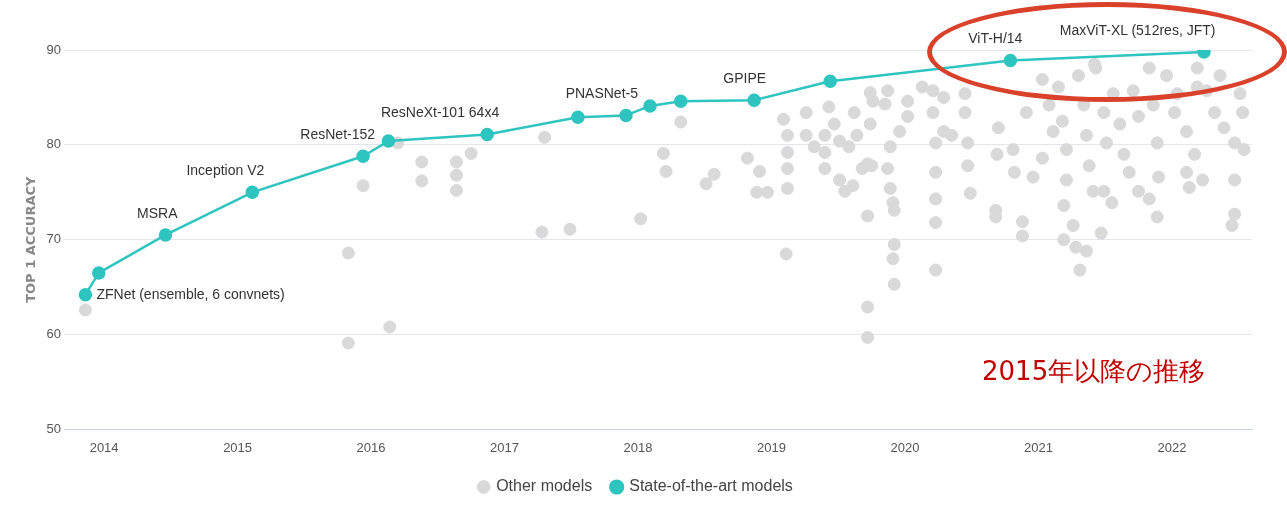  I want to click on annotation: MaxViT-XL (512res, JFT), so click(1137, 29).